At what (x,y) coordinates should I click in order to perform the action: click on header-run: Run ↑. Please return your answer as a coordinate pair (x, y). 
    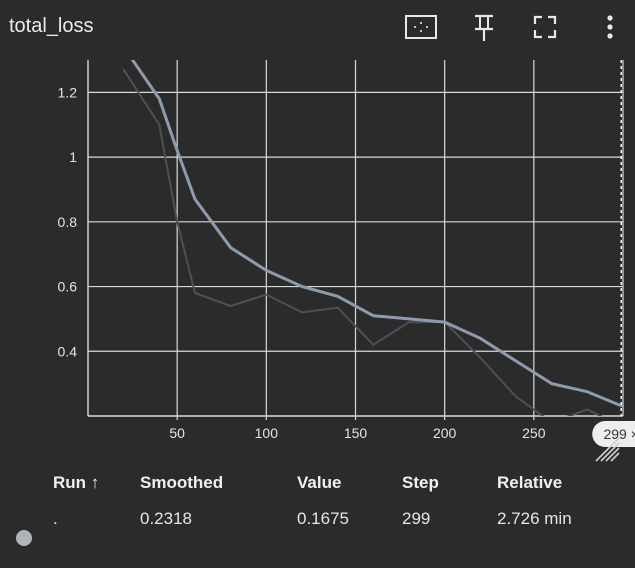
    Looking at the image, I should click on (76, 482).